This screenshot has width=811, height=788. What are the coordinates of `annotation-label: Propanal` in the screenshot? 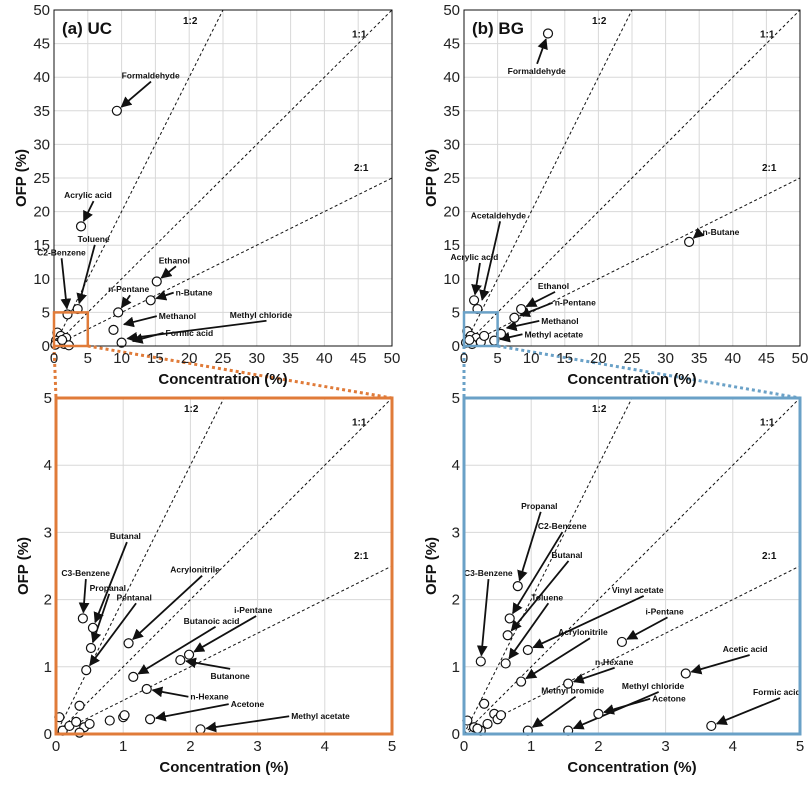 It's located at (539, 506).